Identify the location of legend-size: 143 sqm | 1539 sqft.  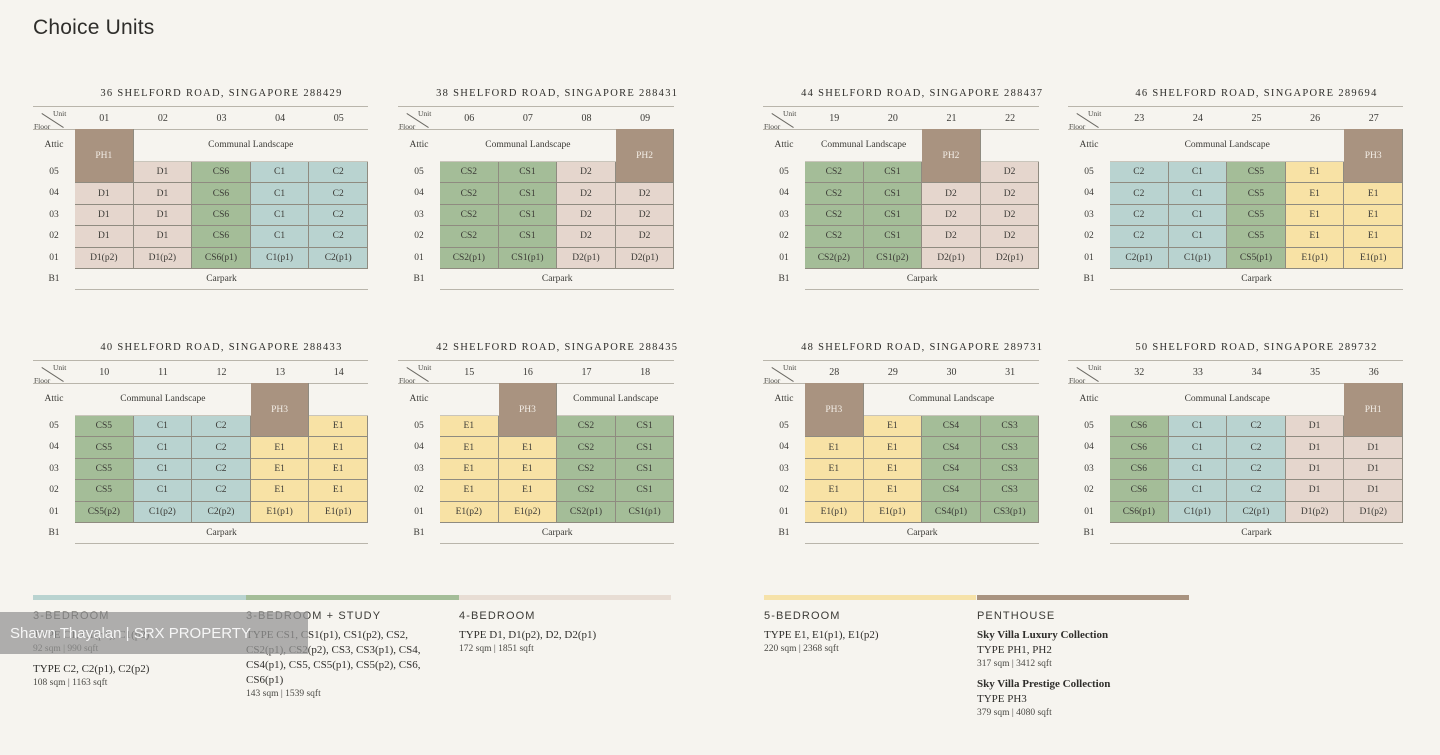
(283, 694).